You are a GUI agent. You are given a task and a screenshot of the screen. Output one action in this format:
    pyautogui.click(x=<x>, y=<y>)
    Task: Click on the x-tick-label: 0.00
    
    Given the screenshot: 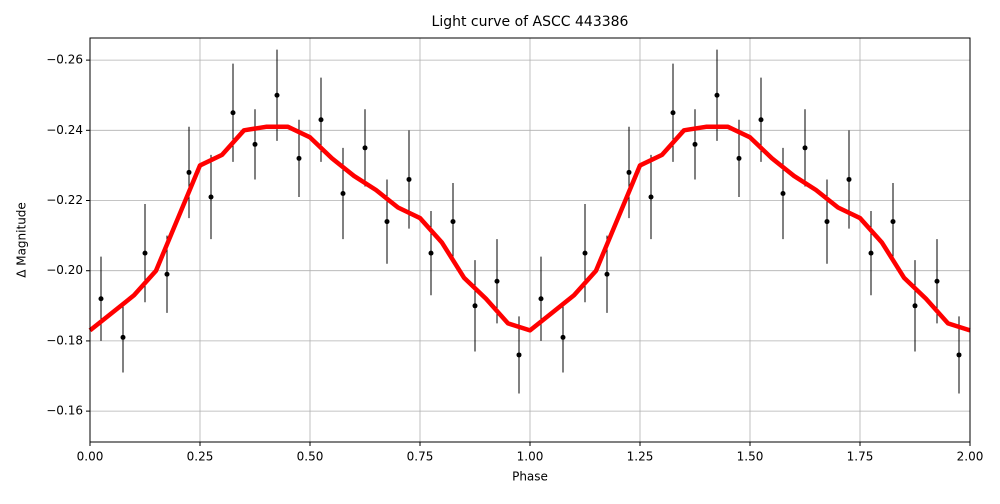 What is the action you would take?
    pyautogui.click(x=90, y=457)
    